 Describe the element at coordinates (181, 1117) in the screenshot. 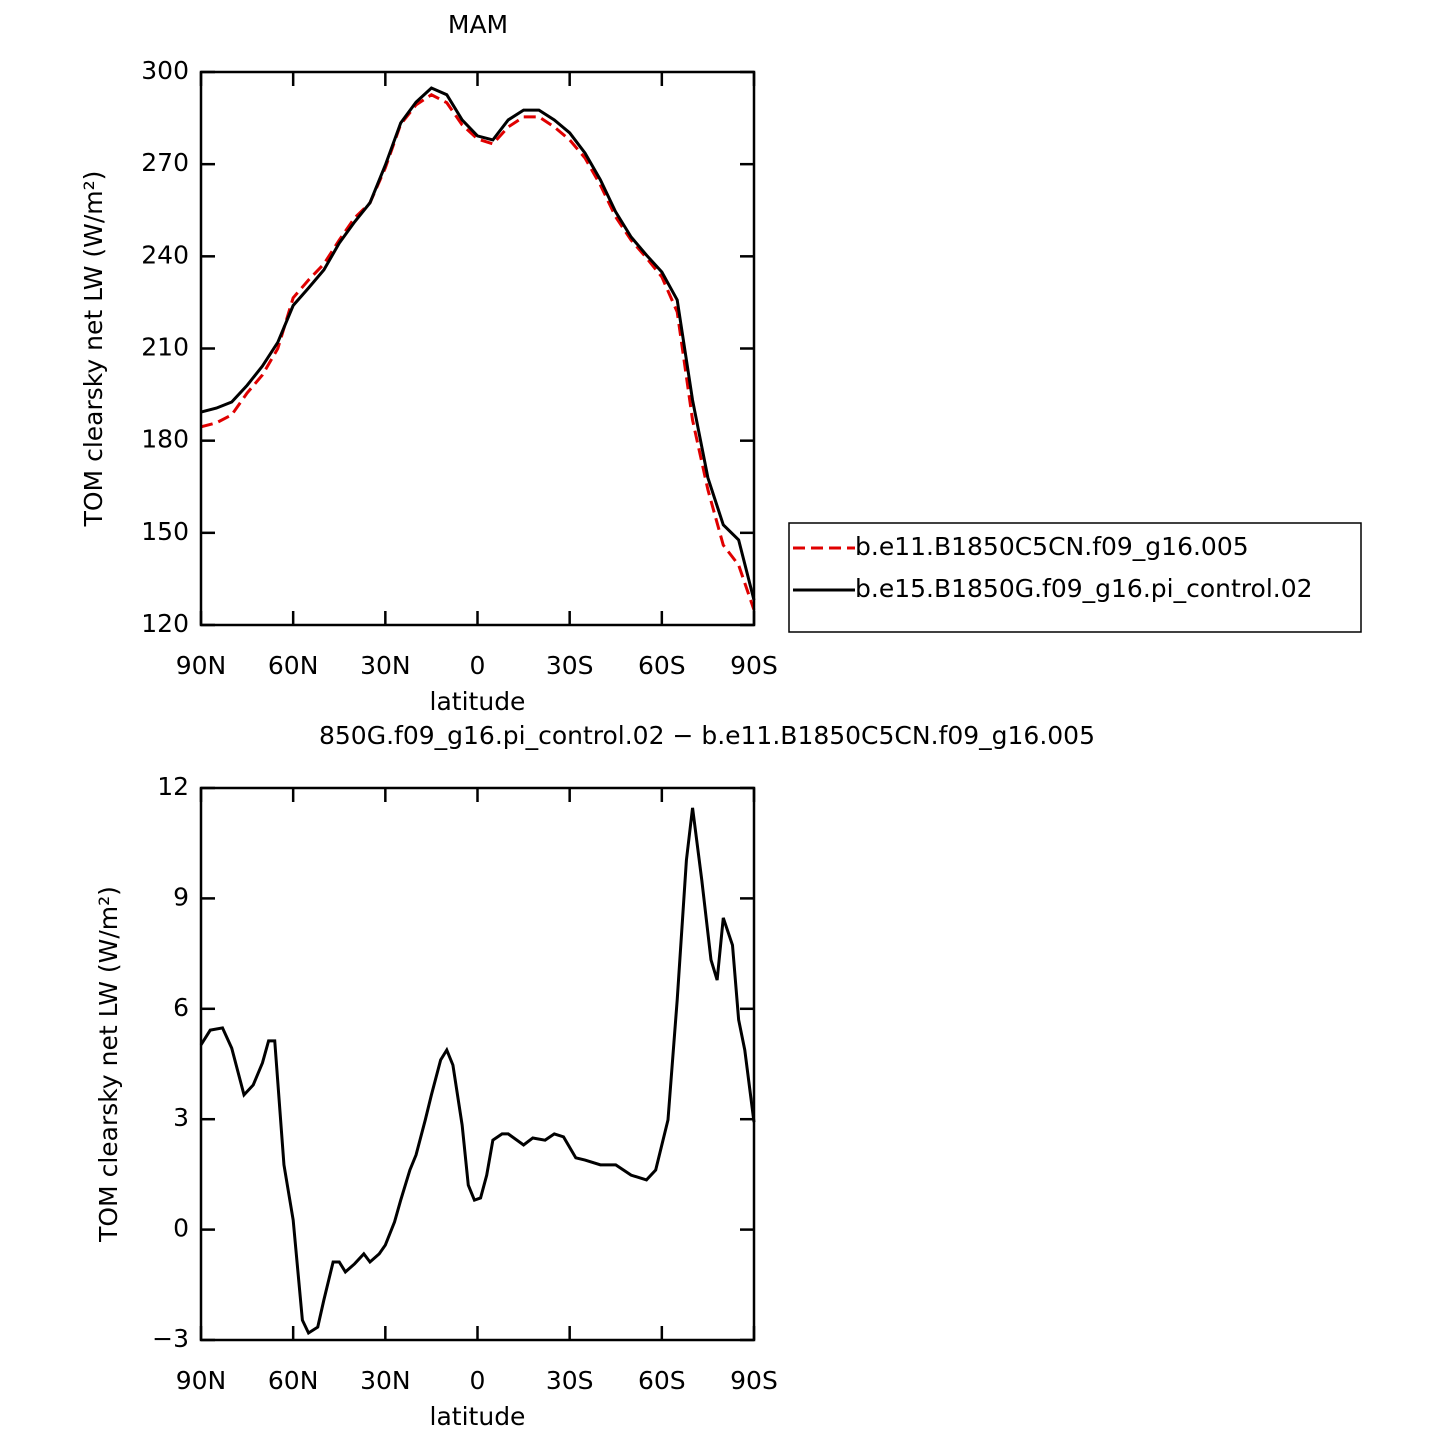

I see `y-tick-label: 3` at that location.